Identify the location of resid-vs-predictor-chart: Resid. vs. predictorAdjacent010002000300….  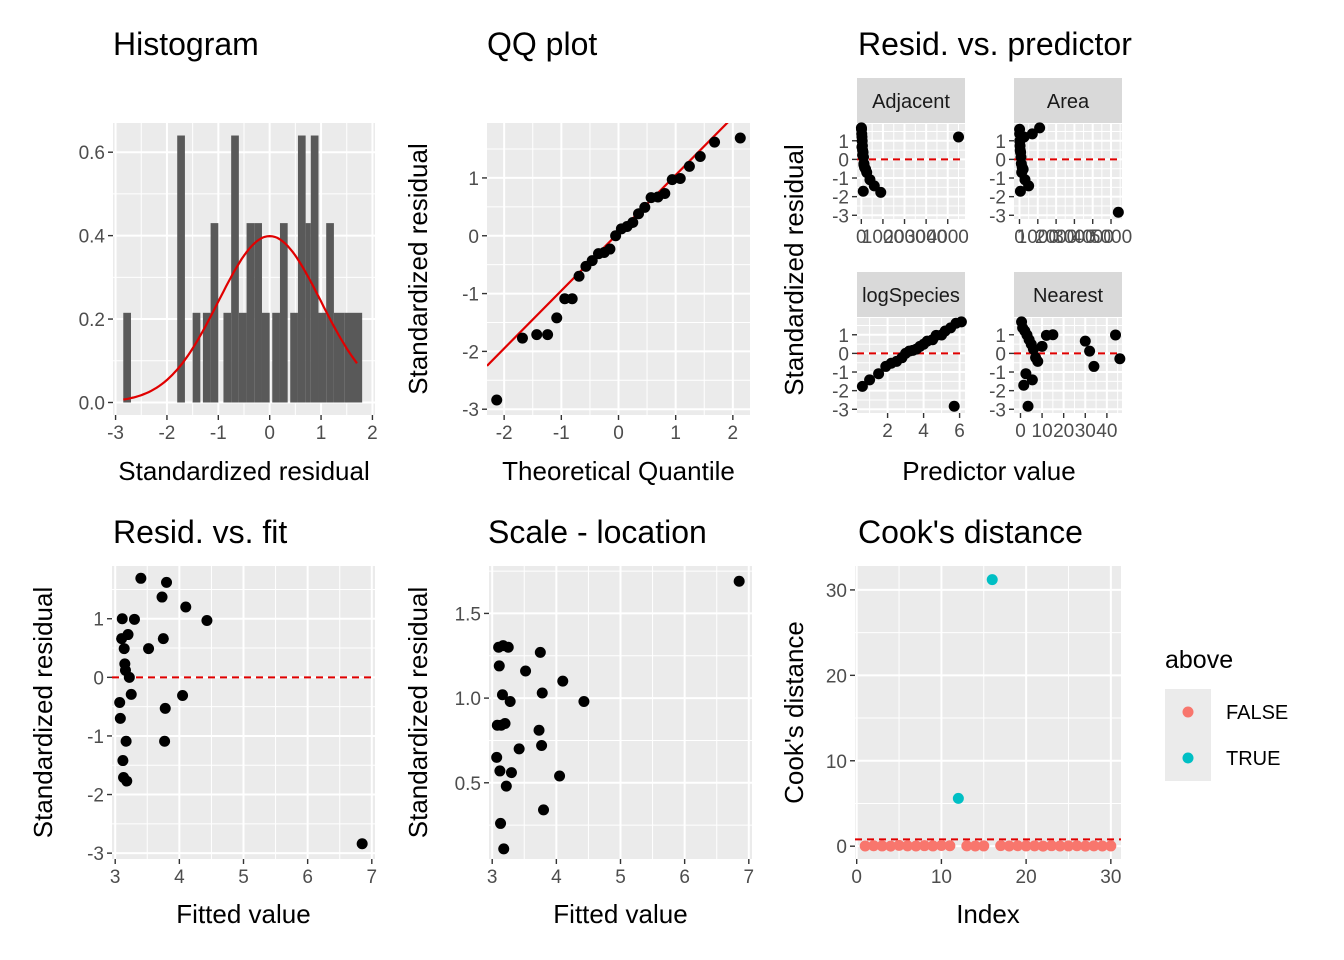
(955, 256).